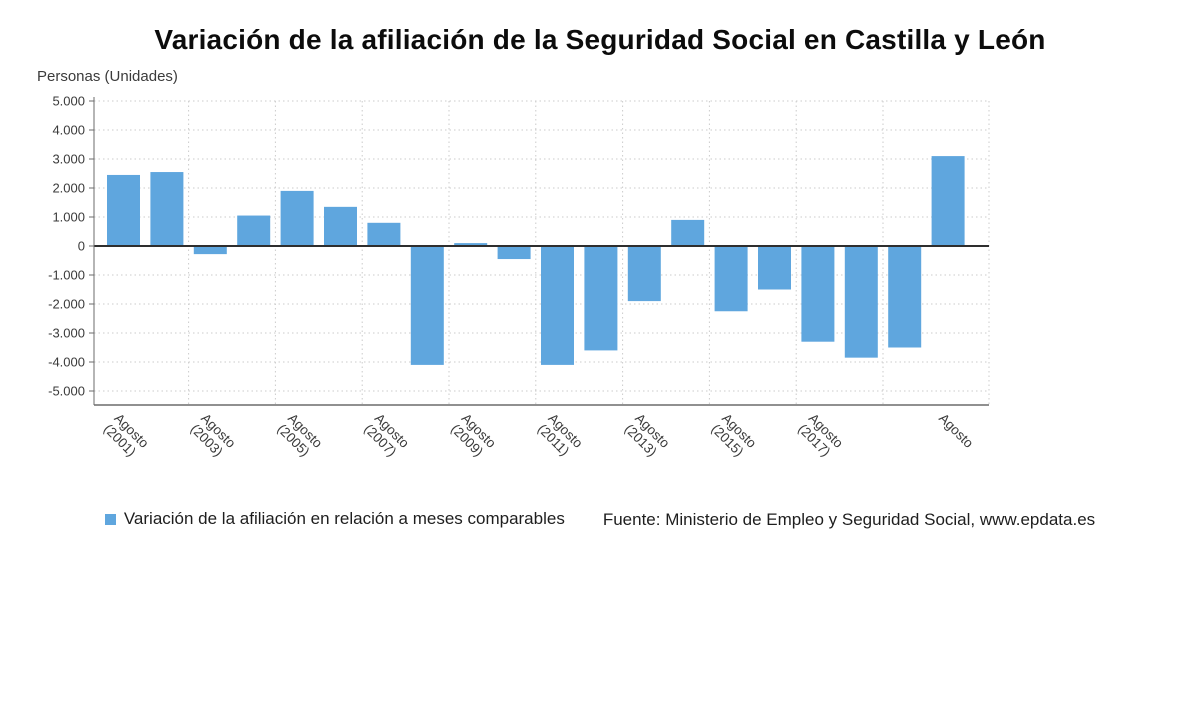  Describe the element at coordinates (733, 436) in the screenshot. I see `x-tick-label: Agosto(2015)` at that location.